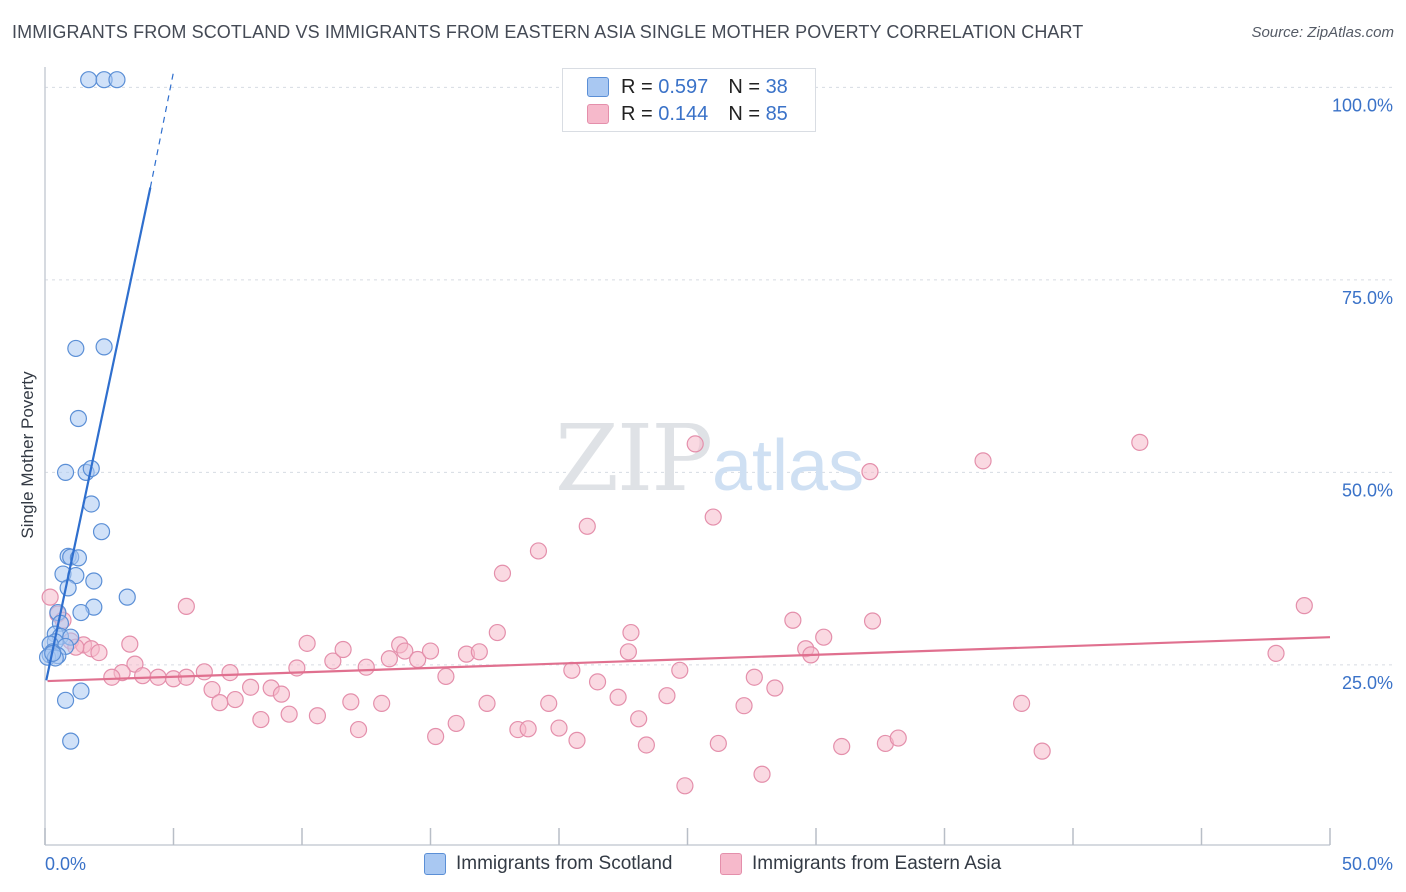 The image size is (1406, 892). What do you see at coordinates (637, 86) in the screenshot?
I see `legend-r-label: R =` at bounding box center [637, 86].